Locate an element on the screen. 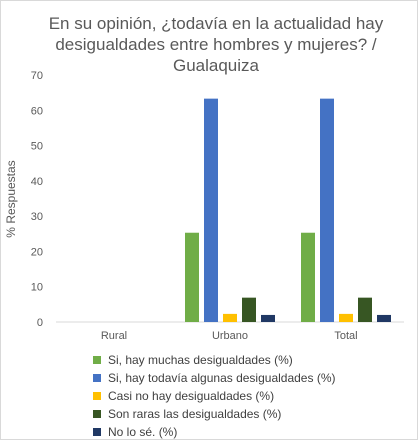  legend-item: Si, hay muchas desigualdades (%) is located at coordinates (214, 360).